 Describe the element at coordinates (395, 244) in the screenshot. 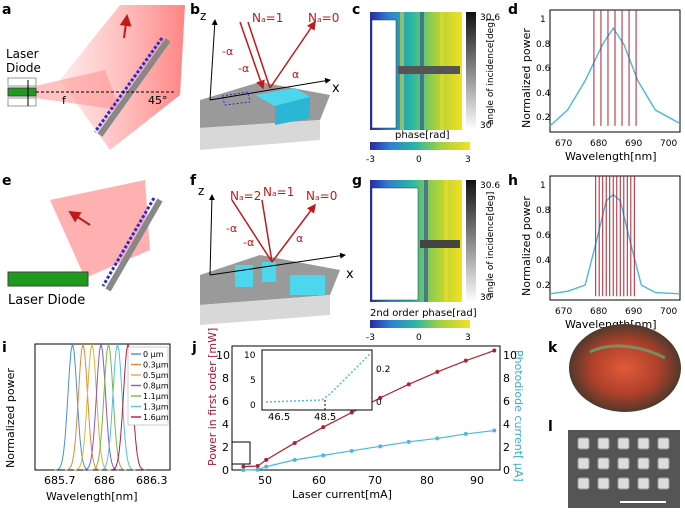

I see `unit-cell-column-g` at that location.